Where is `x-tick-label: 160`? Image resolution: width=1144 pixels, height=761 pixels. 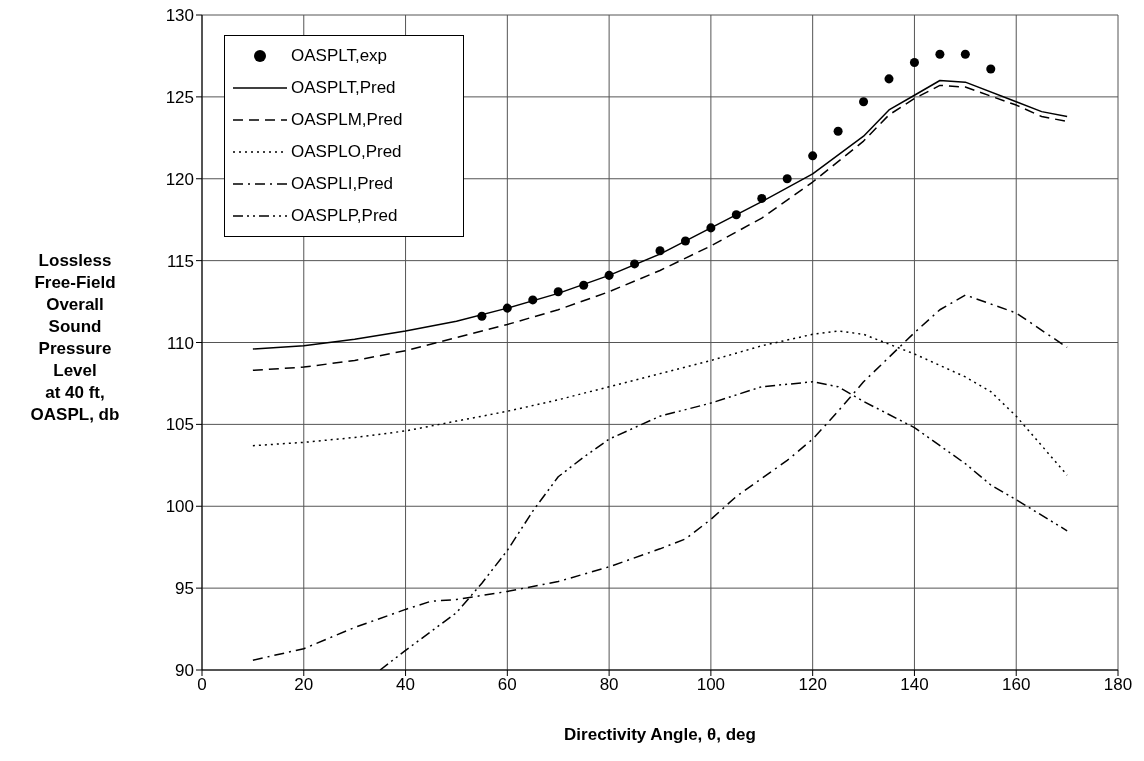 x-tick-label: 160 is located at coordinates (1016, 685).